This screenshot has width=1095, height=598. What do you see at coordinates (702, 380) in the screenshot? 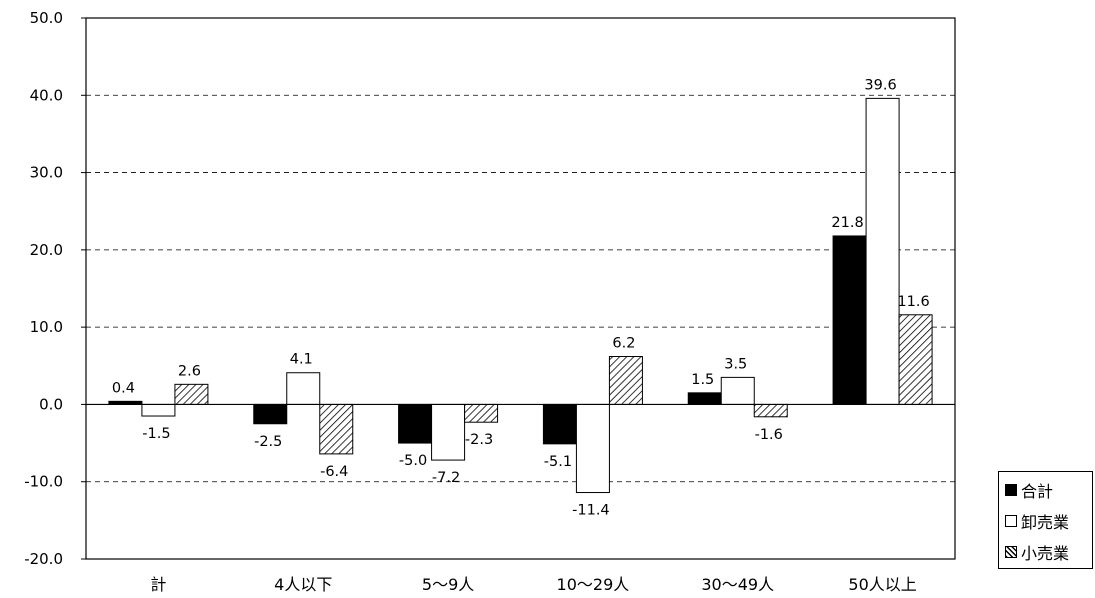
I see `data-label: 1.5` at bounding box center [702, 380].